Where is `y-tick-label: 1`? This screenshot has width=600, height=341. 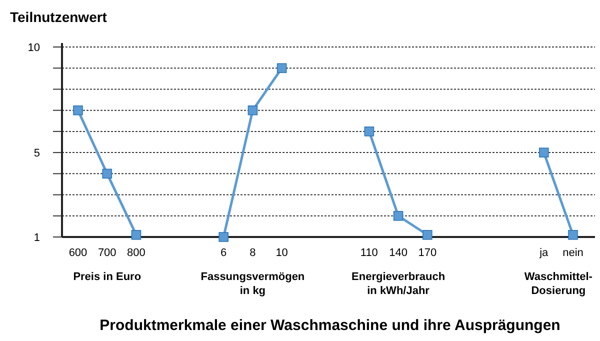 y-tick-label: 1 is located at coordinates (37, 238).